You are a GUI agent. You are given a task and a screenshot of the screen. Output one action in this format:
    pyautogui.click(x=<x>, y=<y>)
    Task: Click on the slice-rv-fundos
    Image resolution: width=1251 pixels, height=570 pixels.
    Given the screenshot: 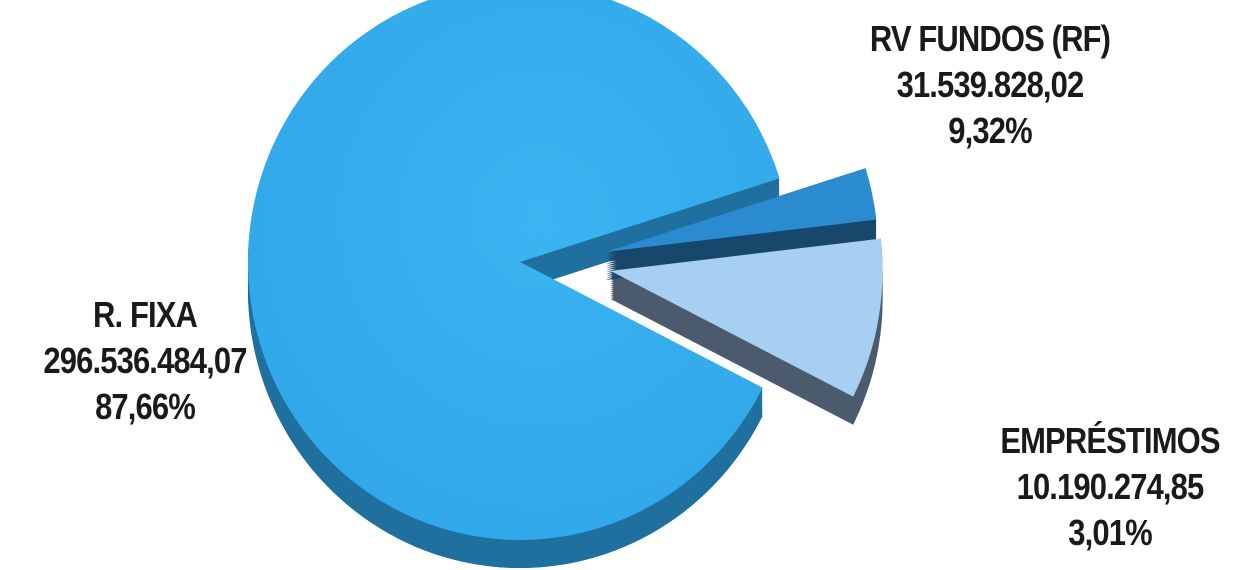 What is the action you would take?
    pyautogui.click(x=746, y=317)
    